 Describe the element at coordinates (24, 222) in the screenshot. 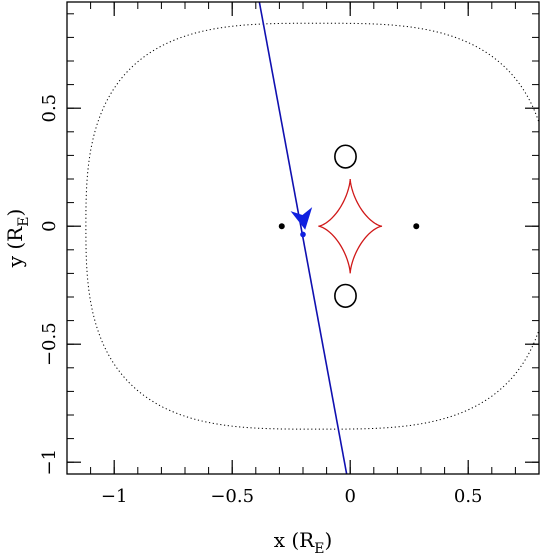

I see `y-axis-title-sub: E` at that location.